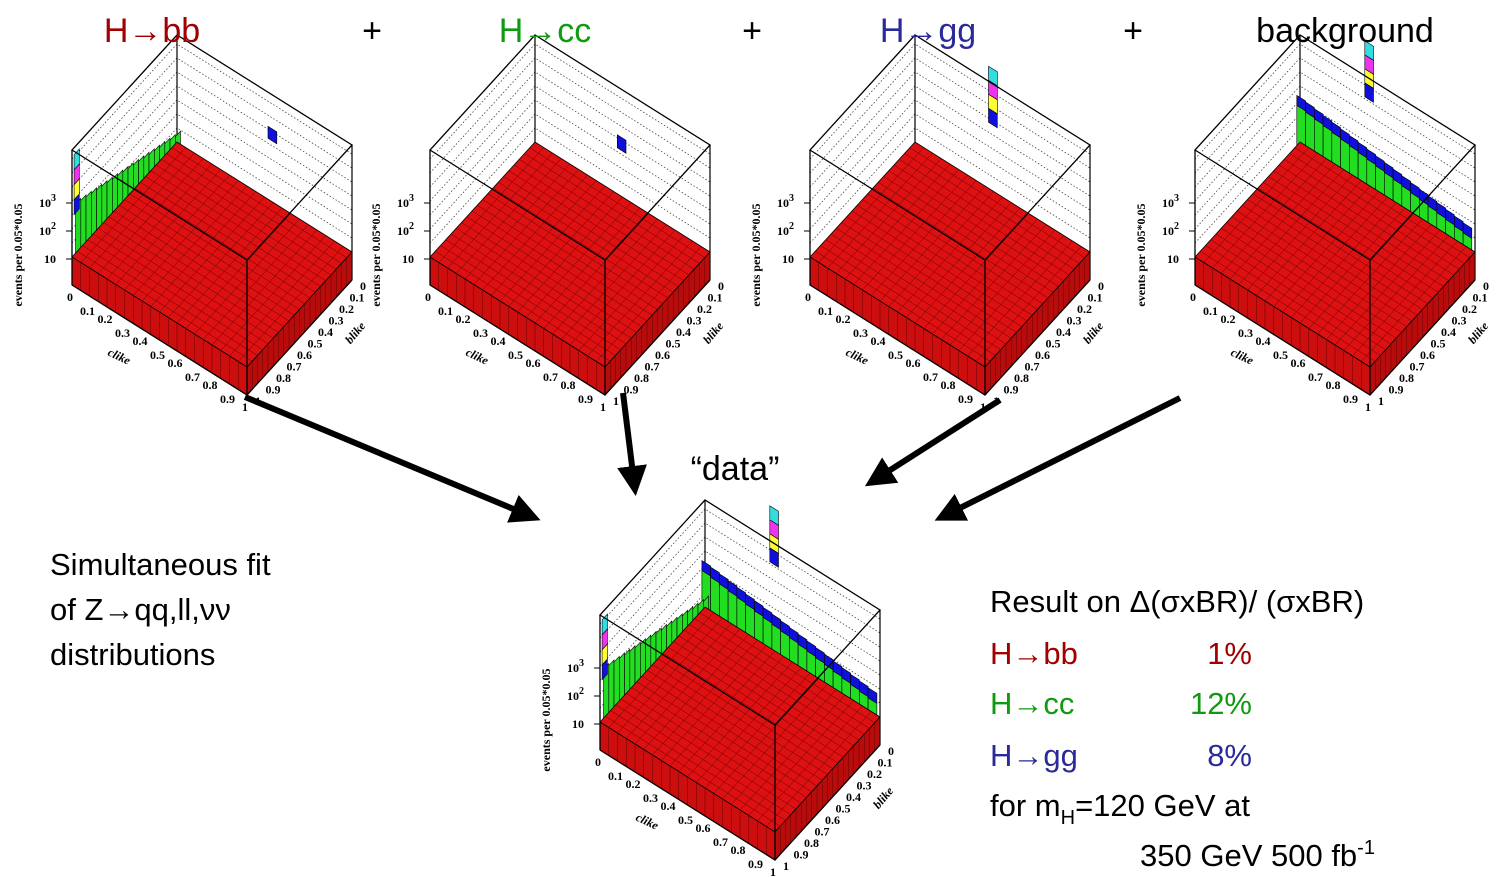 The width and height of the screenshot is (1512, 877). What do you see at coordinates (673, 344) in the screenshot?
I see `y-tick-label: 0.5` at bounding box center [673, 344].